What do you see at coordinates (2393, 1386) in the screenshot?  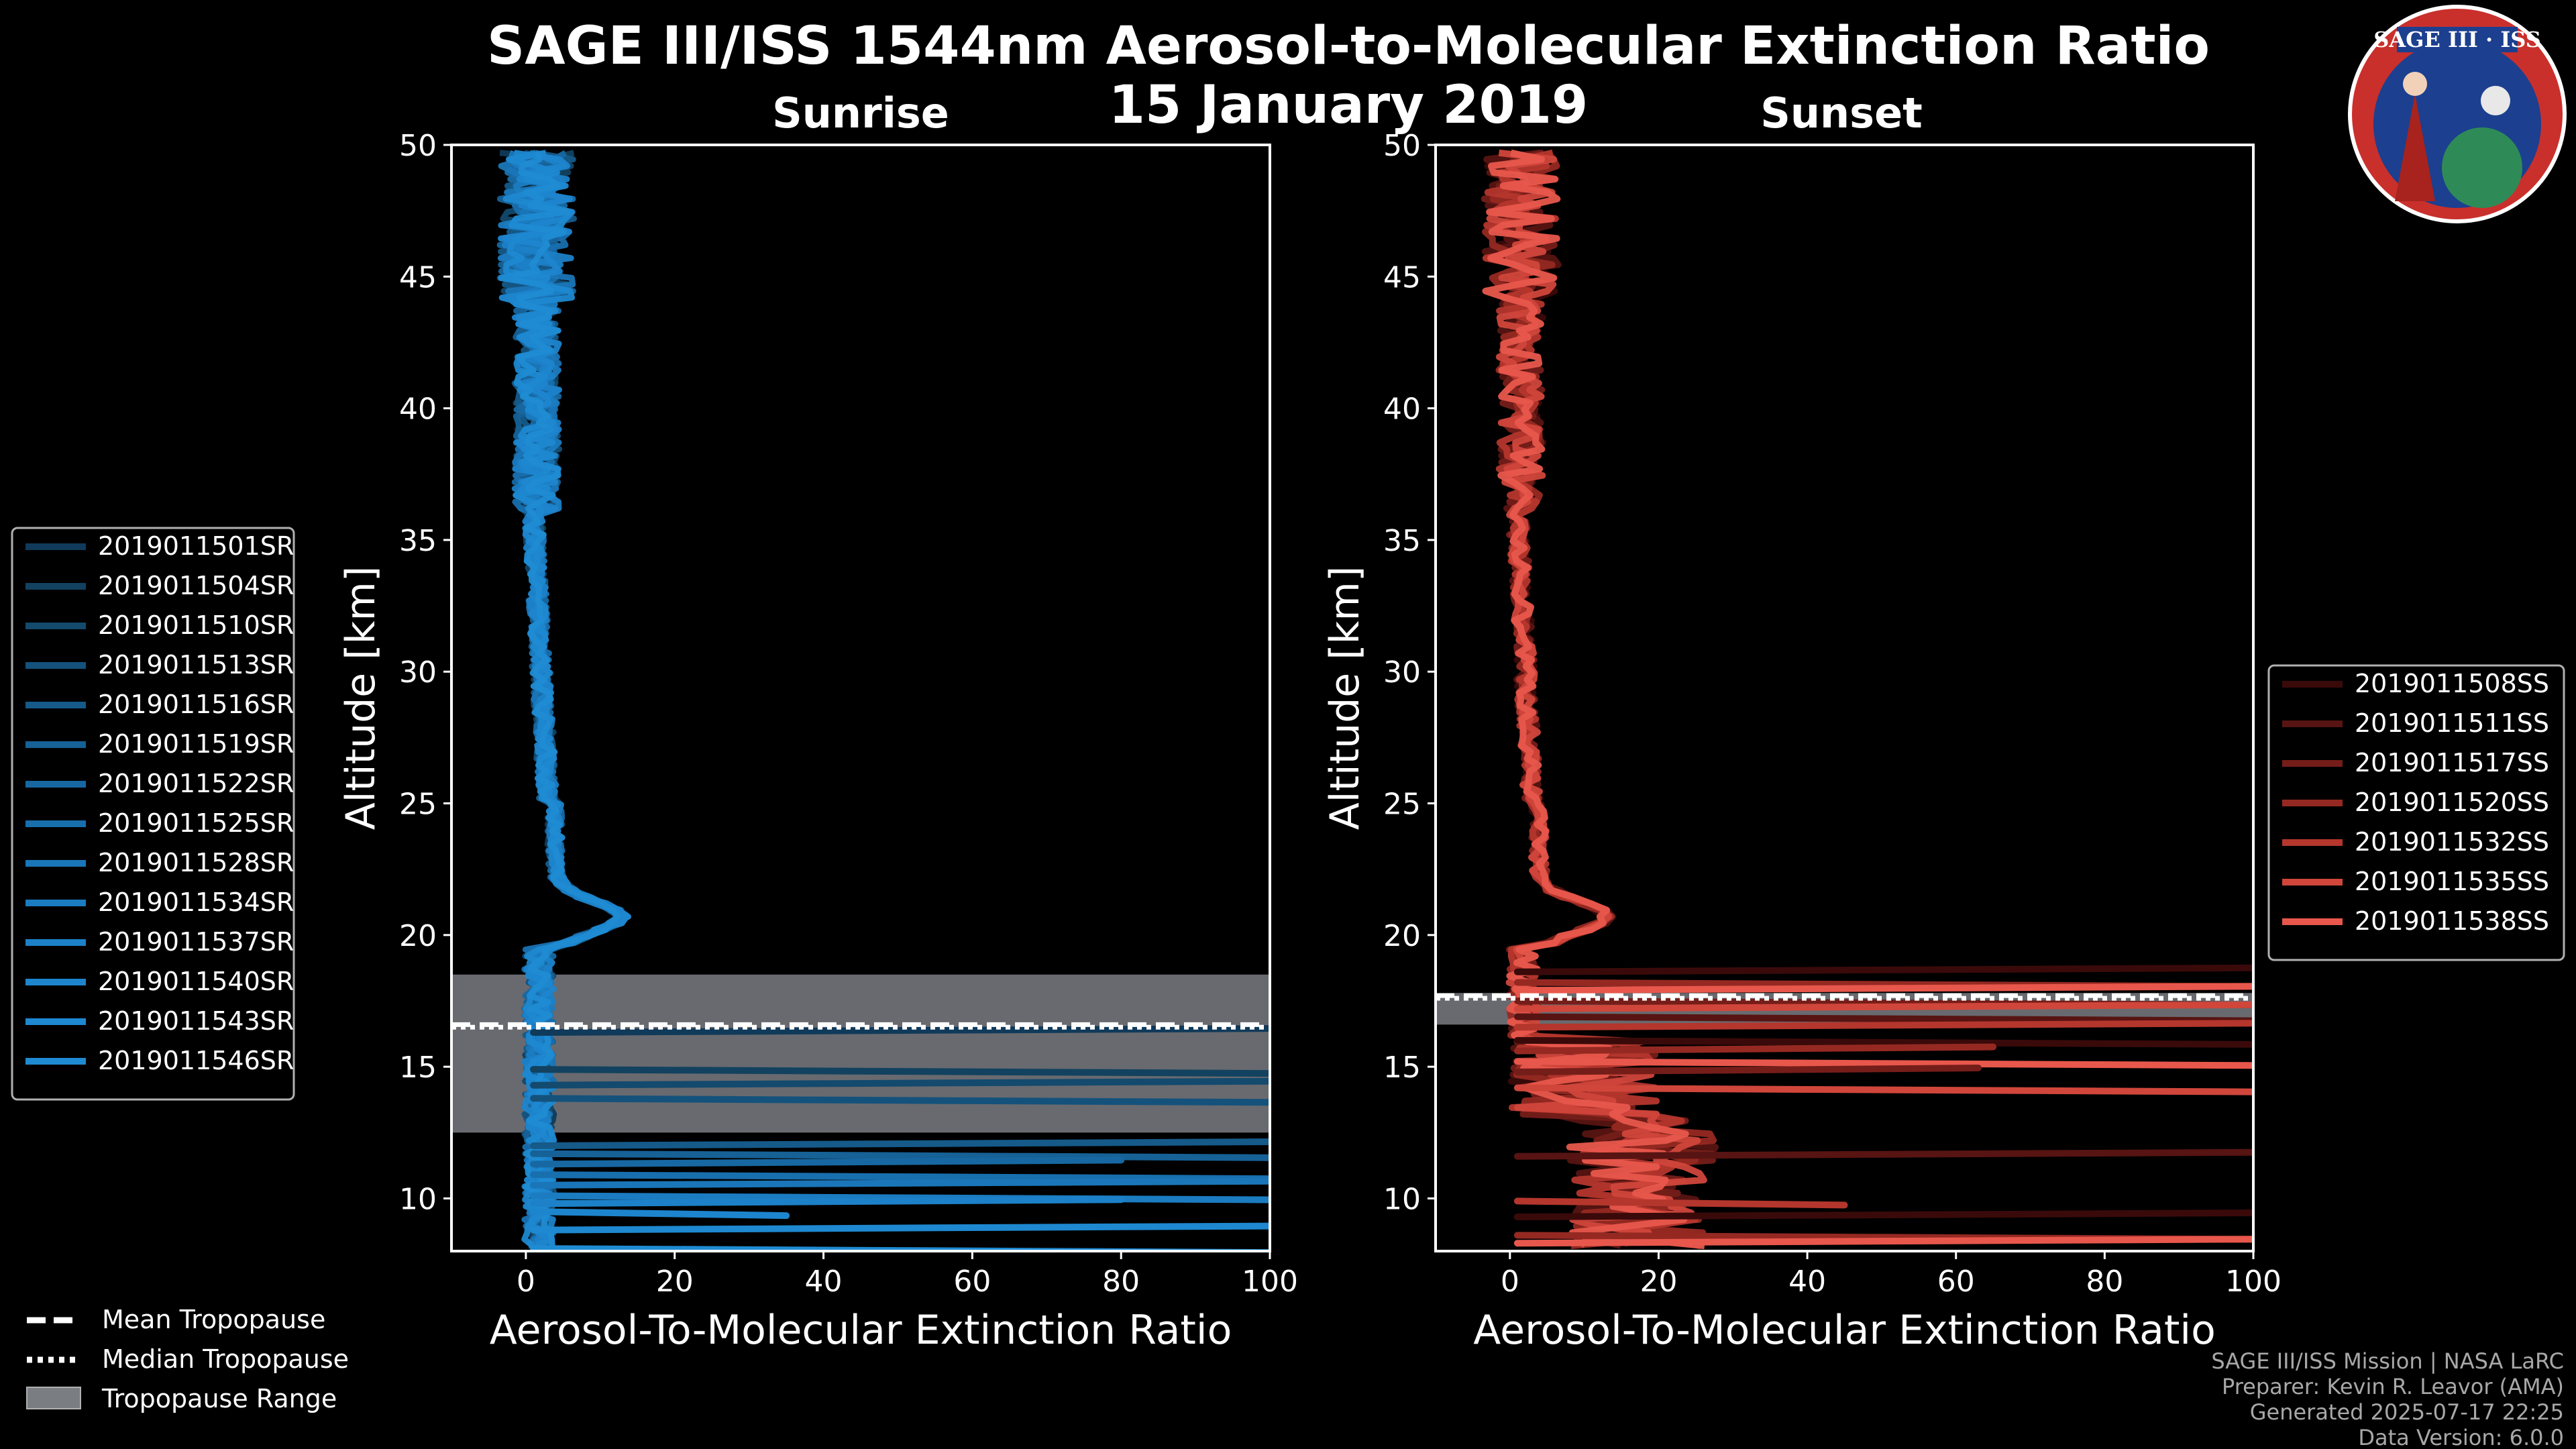 I see `footer-line: Preparer: Kevin R. Leavor (AMA)` at bounding box center [2393, 1386].